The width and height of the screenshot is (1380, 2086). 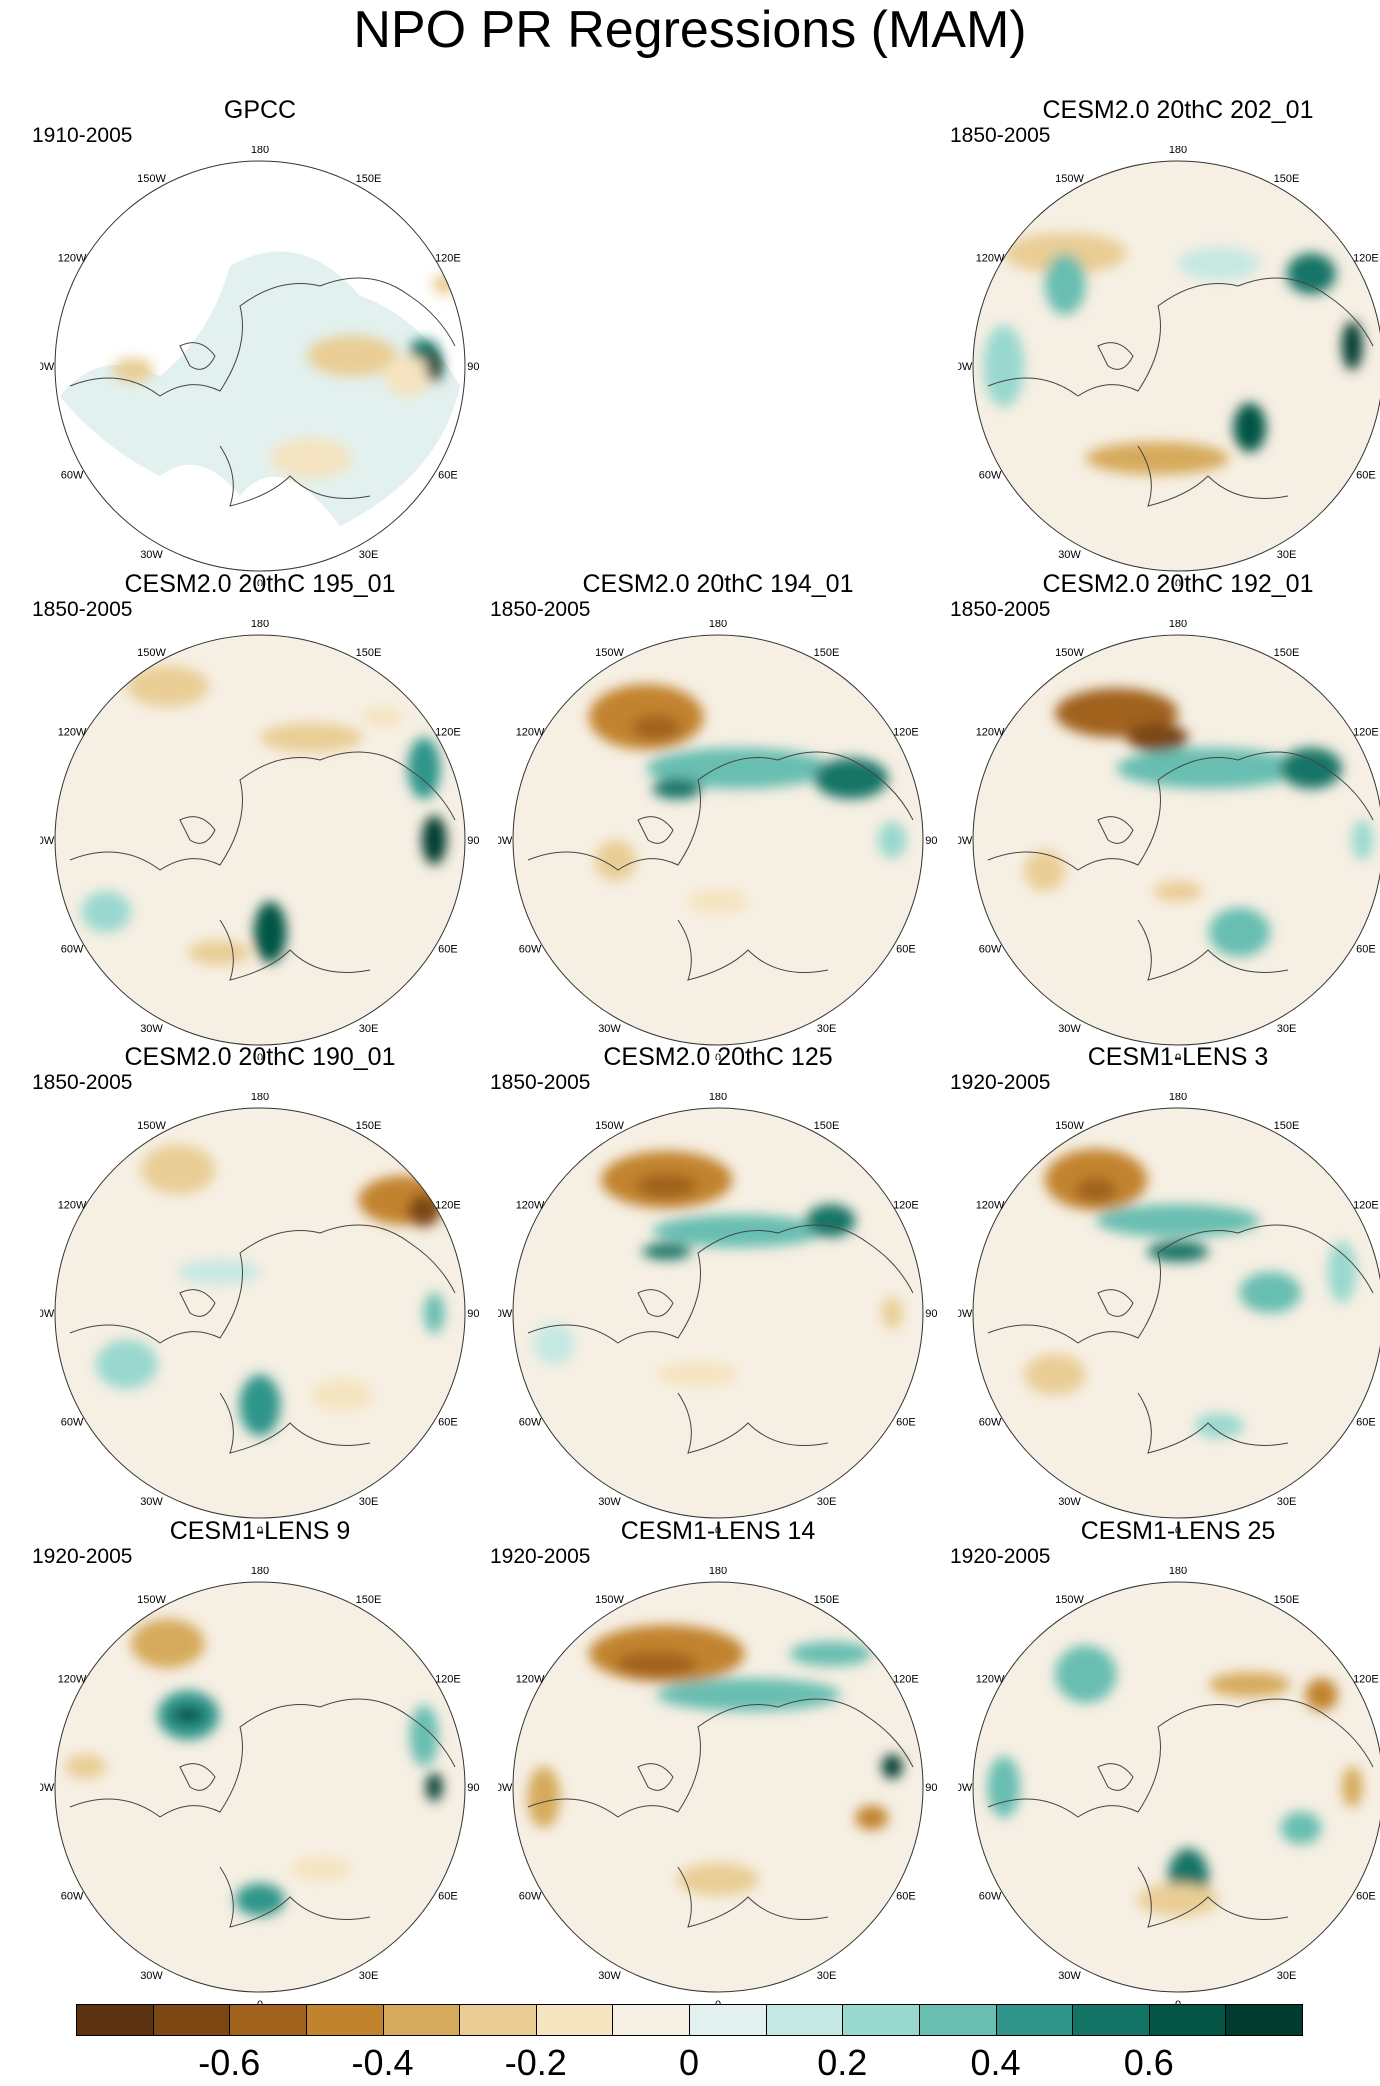 I want to click on panel-title: CESM1-LENS 3, so click(x=1178, y=1057).